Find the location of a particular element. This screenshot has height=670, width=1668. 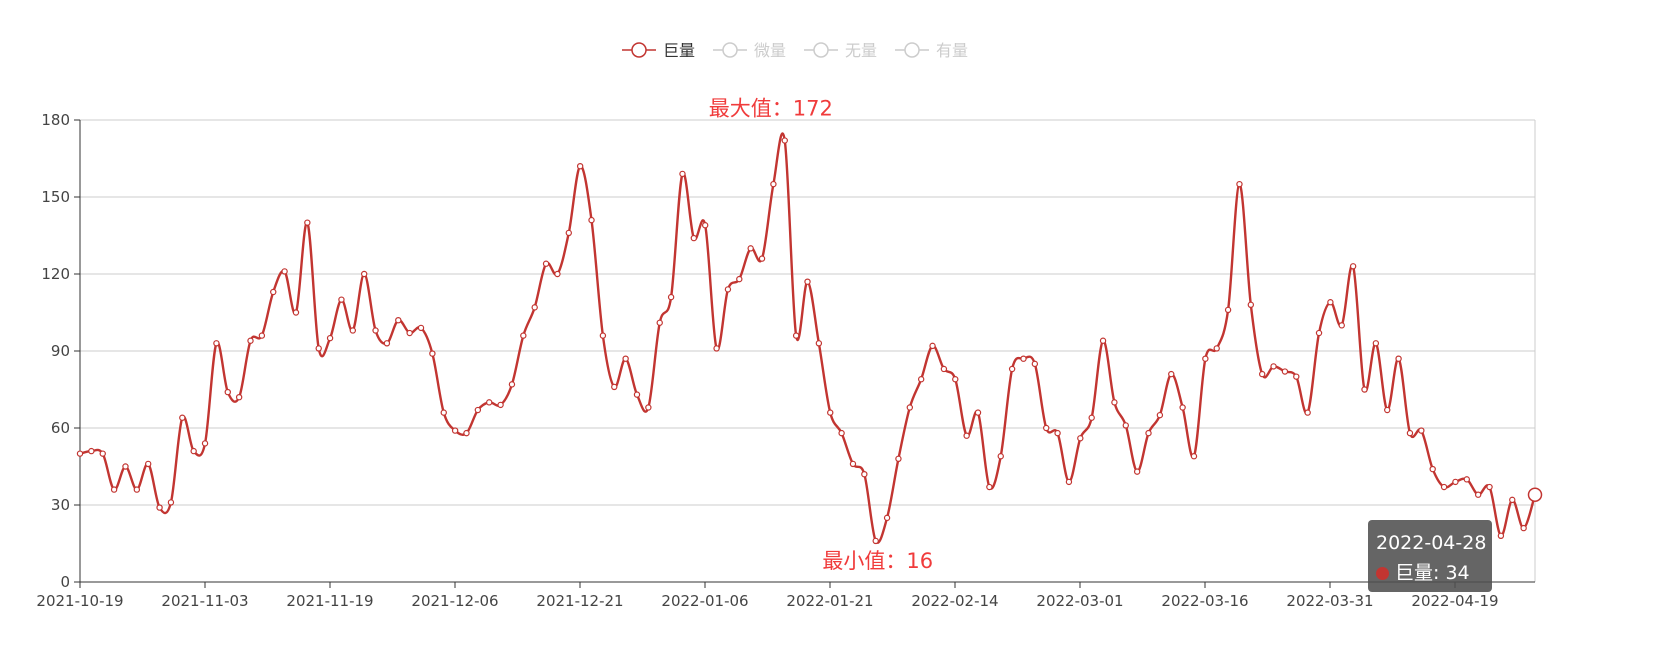

x-tick-label: 2021-12-21 is located at coordinates (579, 601).